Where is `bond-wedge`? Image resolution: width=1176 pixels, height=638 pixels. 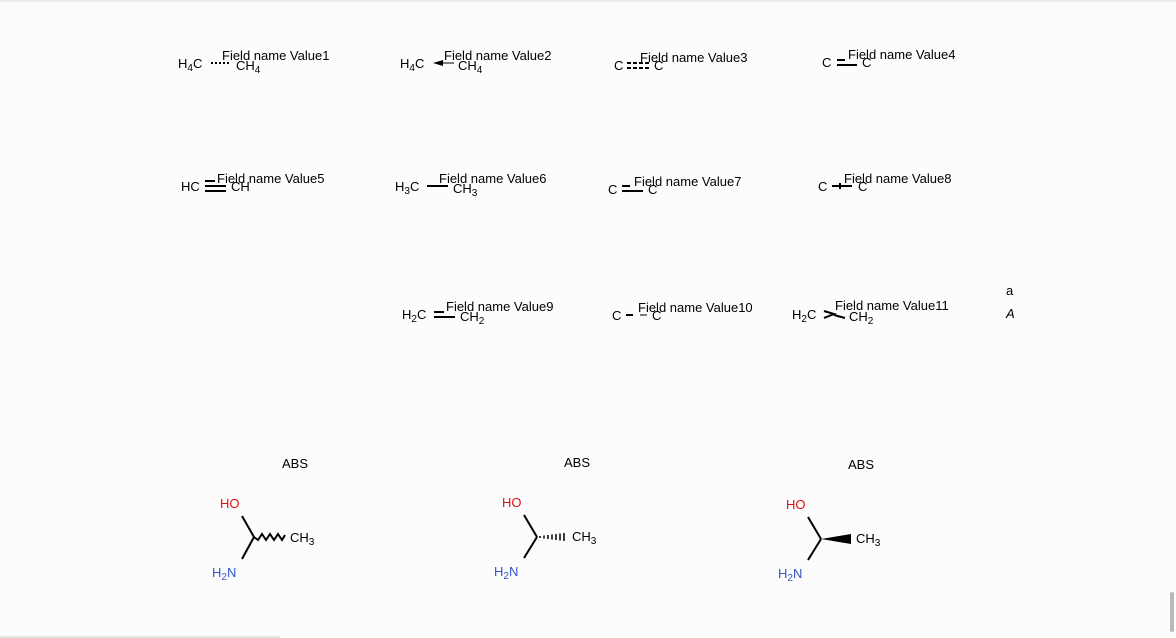 bond-wedge is located at coordinates (830, 314).